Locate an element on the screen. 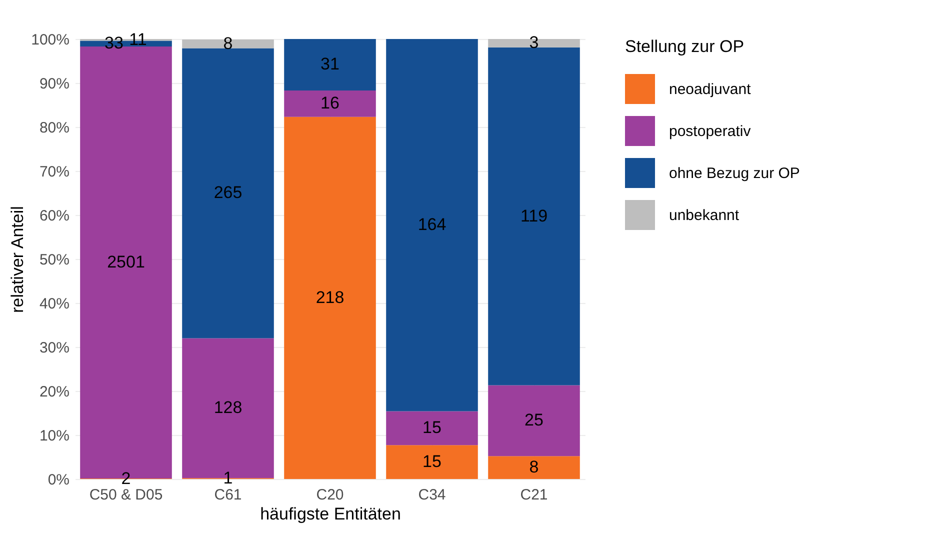 This screenshot has width=928, height=554. y-tick-label: 40% is located at coordinates (54, 304).